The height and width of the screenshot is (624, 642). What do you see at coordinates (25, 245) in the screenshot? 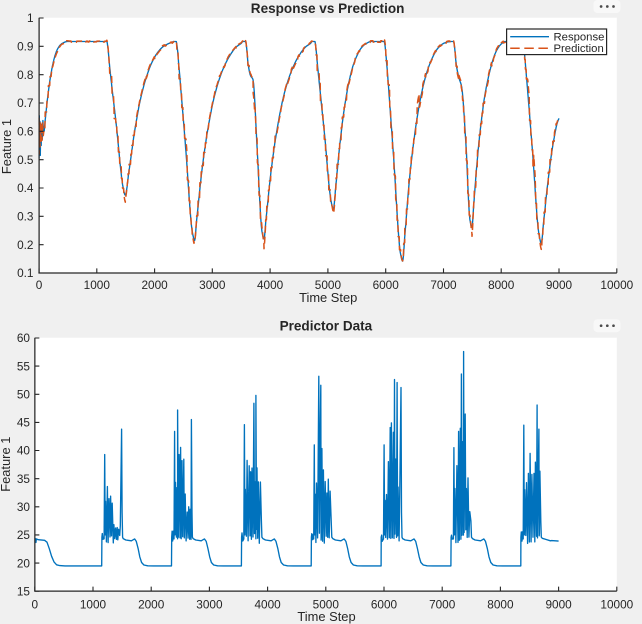
I see `svg-text: 0.2` at bounding box center [25, 245].